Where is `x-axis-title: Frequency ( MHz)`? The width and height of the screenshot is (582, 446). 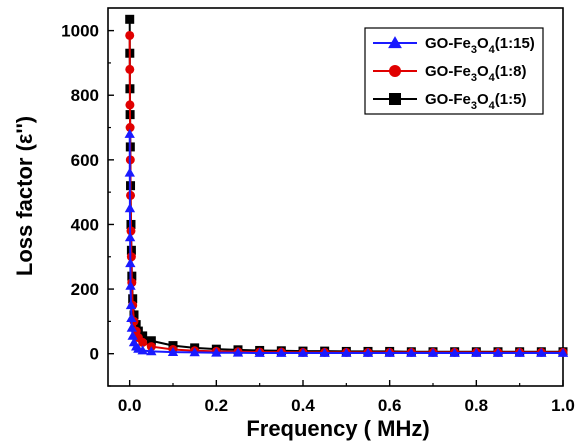
x-axis-title: Frequency ( MHz) is located at coordinates (337, 428).